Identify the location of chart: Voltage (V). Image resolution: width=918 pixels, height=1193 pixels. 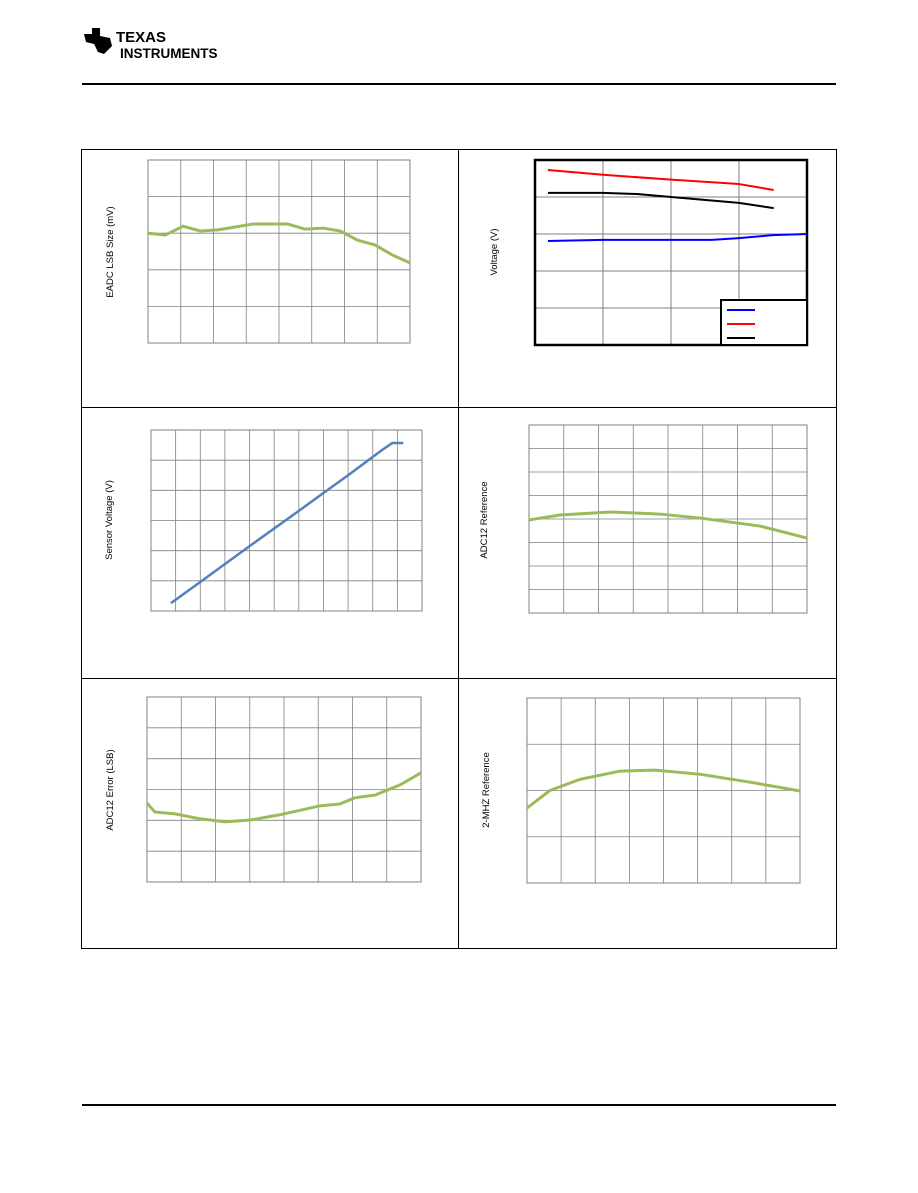
(649, 252).